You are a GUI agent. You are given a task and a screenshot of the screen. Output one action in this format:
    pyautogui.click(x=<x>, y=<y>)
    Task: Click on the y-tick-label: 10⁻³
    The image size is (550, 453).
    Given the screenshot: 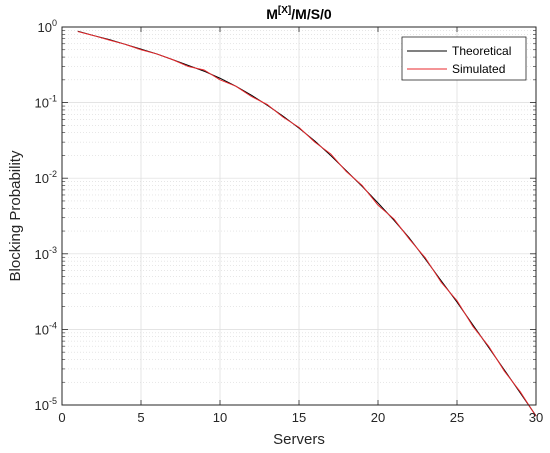 What is the action you would take?
    pyautogui.click(x=46, y=253)
    